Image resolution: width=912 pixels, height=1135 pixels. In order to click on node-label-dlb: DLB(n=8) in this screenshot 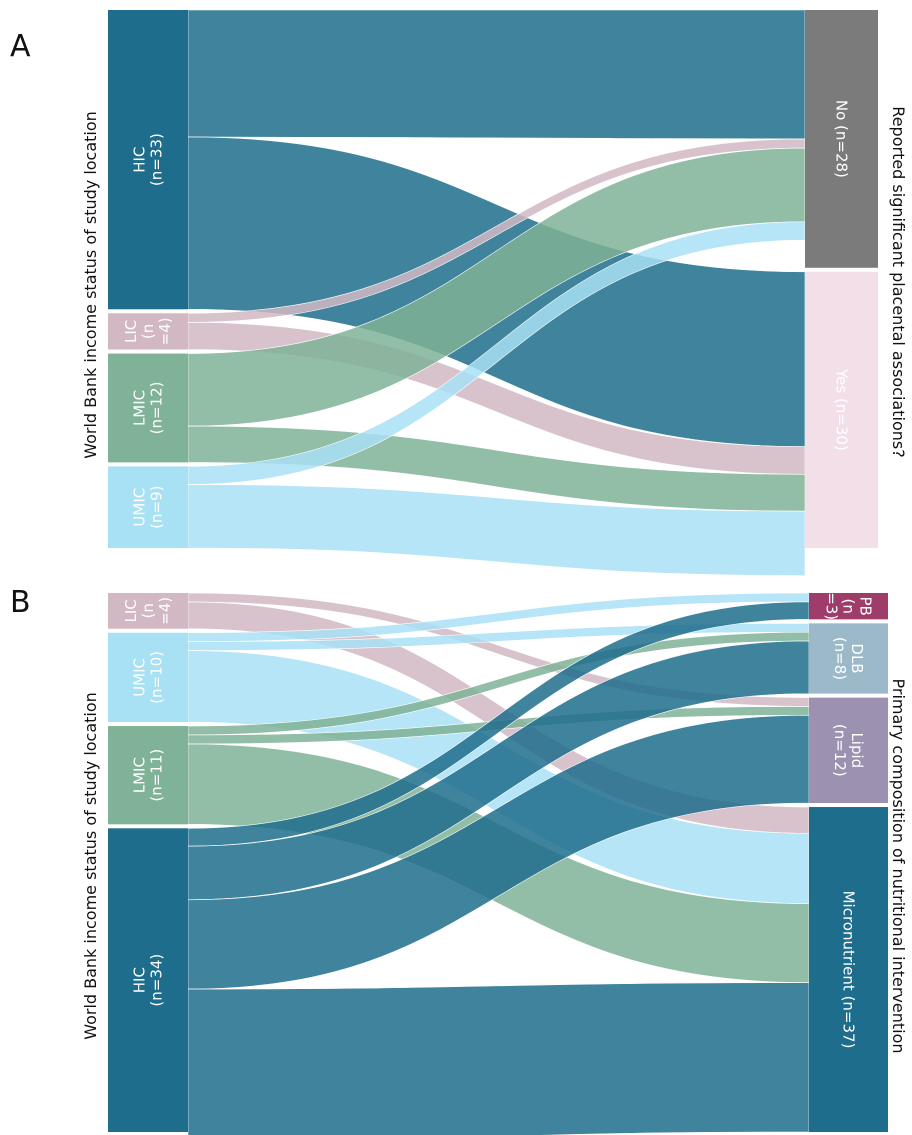, I will do `click(848, 658)`.